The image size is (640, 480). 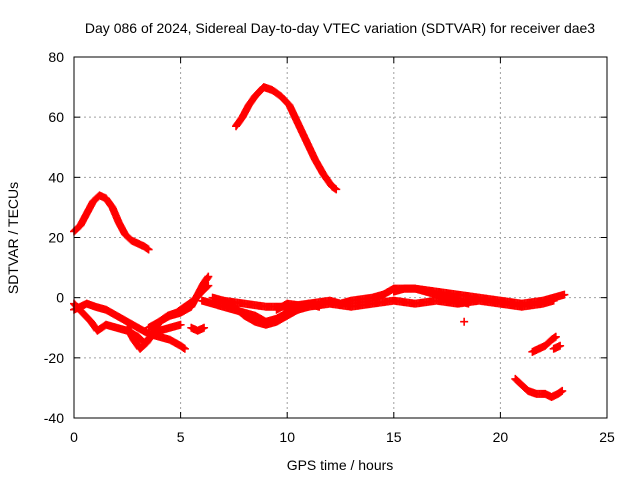 What do you see at coordinates (501, 437) in the screenshot?
I see `x-tick-label: 20` at bounding box center [501, 437].